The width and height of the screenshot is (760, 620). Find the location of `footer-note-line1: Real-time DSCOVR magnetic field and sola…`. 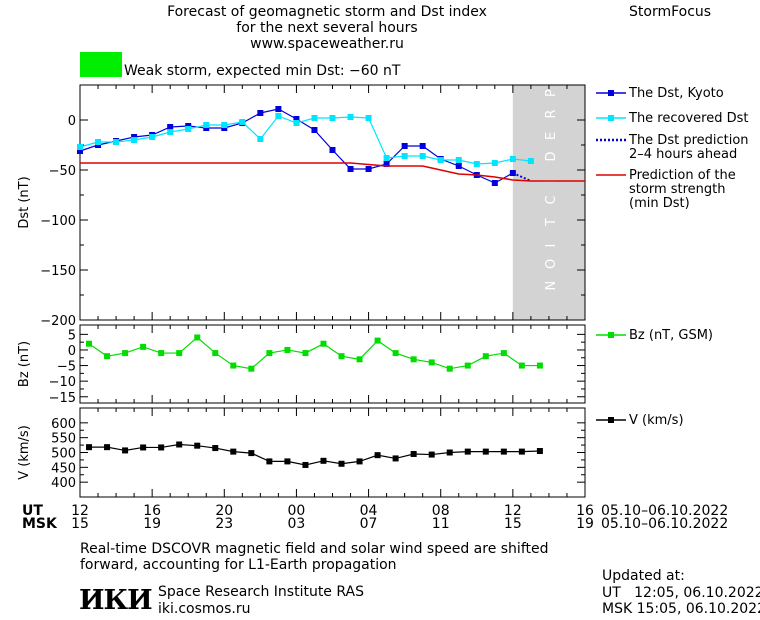

footer-note-line1: Real-time DSCOVR magnetic field and sola… is located at coordinates (314, 549).